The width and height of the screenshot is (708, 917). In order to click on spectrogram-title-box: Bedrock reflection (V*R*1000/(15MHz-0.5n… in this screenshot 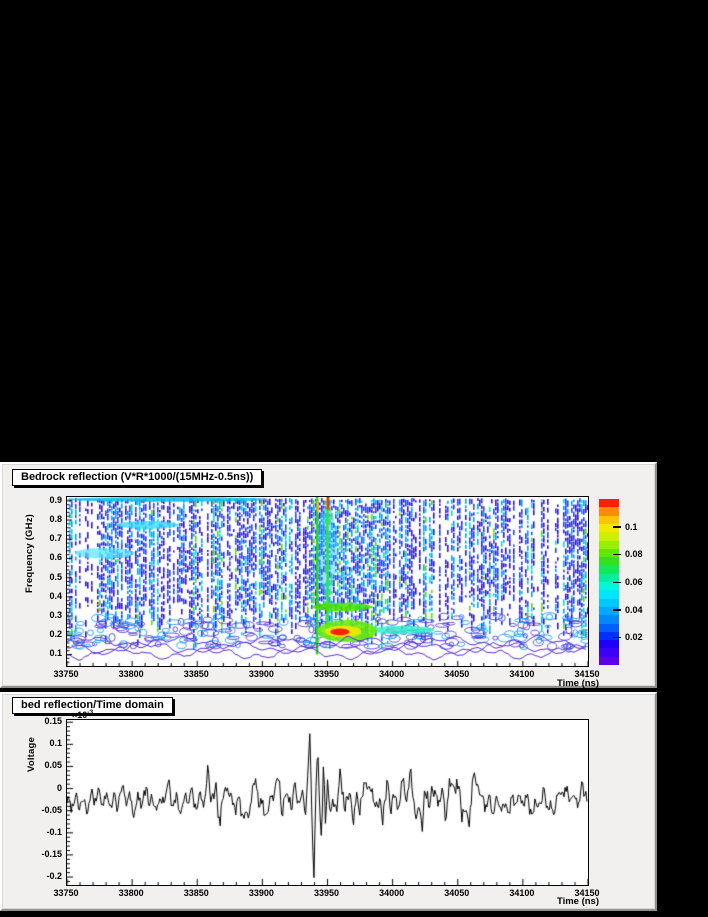, I will do `click(137, 477)`.